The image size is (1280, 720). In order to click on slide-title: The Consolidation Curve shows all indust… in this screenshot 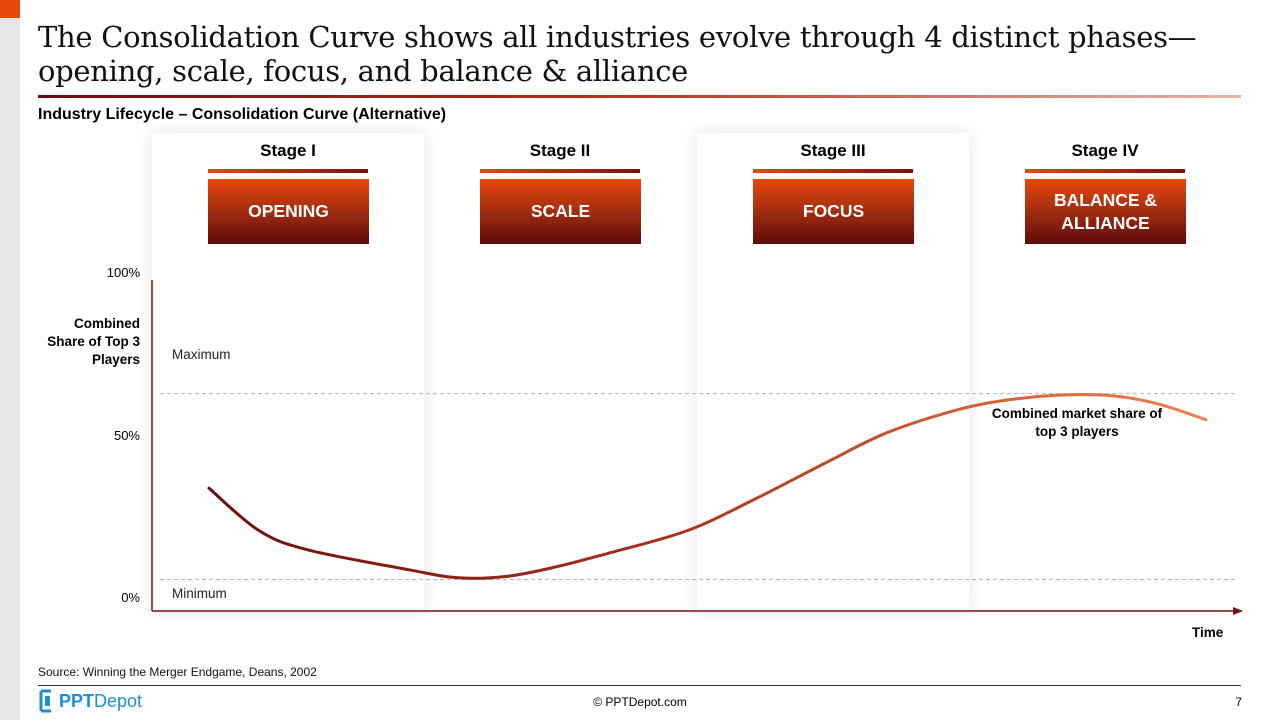, I will do `click(617, 54)`.